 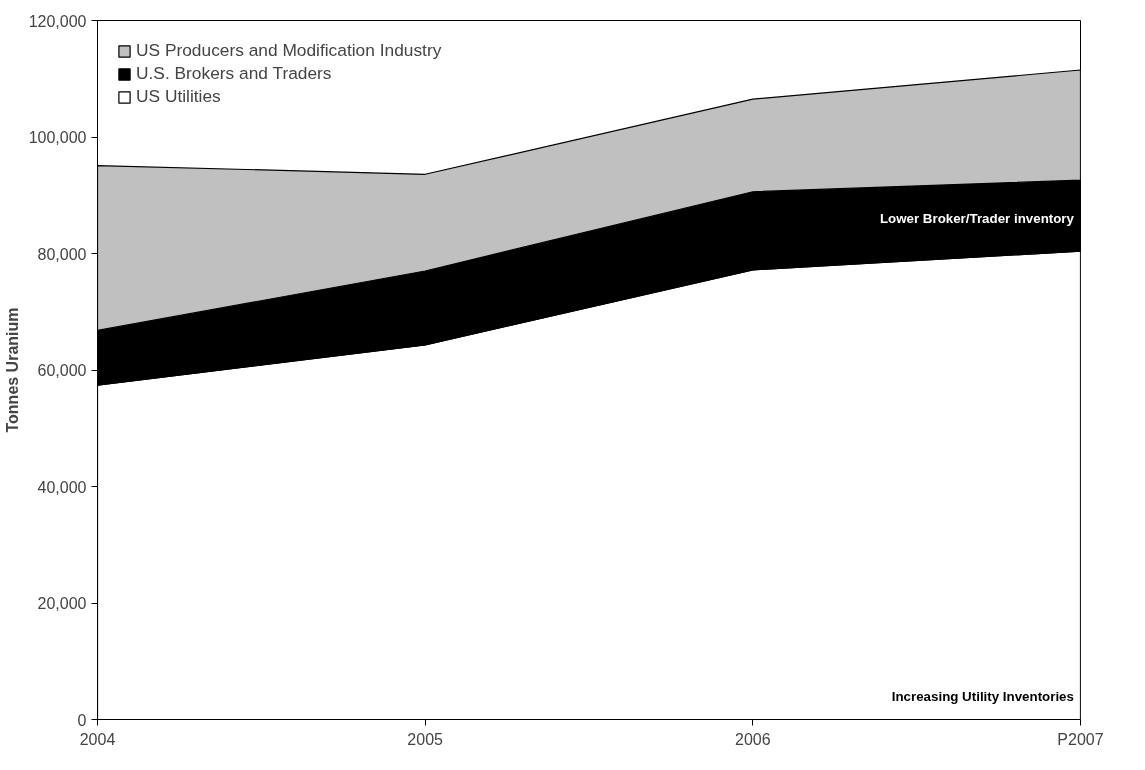 I want to click on y-tick-label: 20,000, so click(x=62, y=603).